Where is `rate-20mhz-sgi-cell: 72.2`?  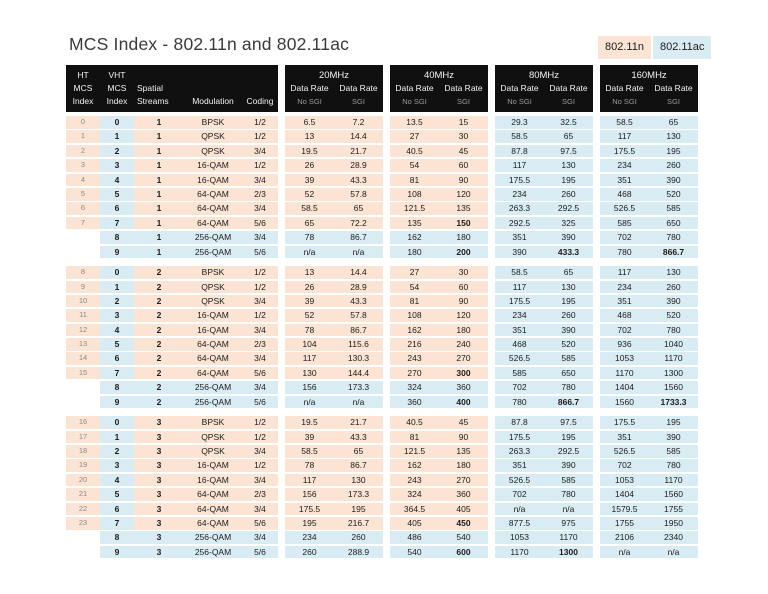 rate-20mhz-sgi-cell: 72.2 is located at coordinates (358, 223).